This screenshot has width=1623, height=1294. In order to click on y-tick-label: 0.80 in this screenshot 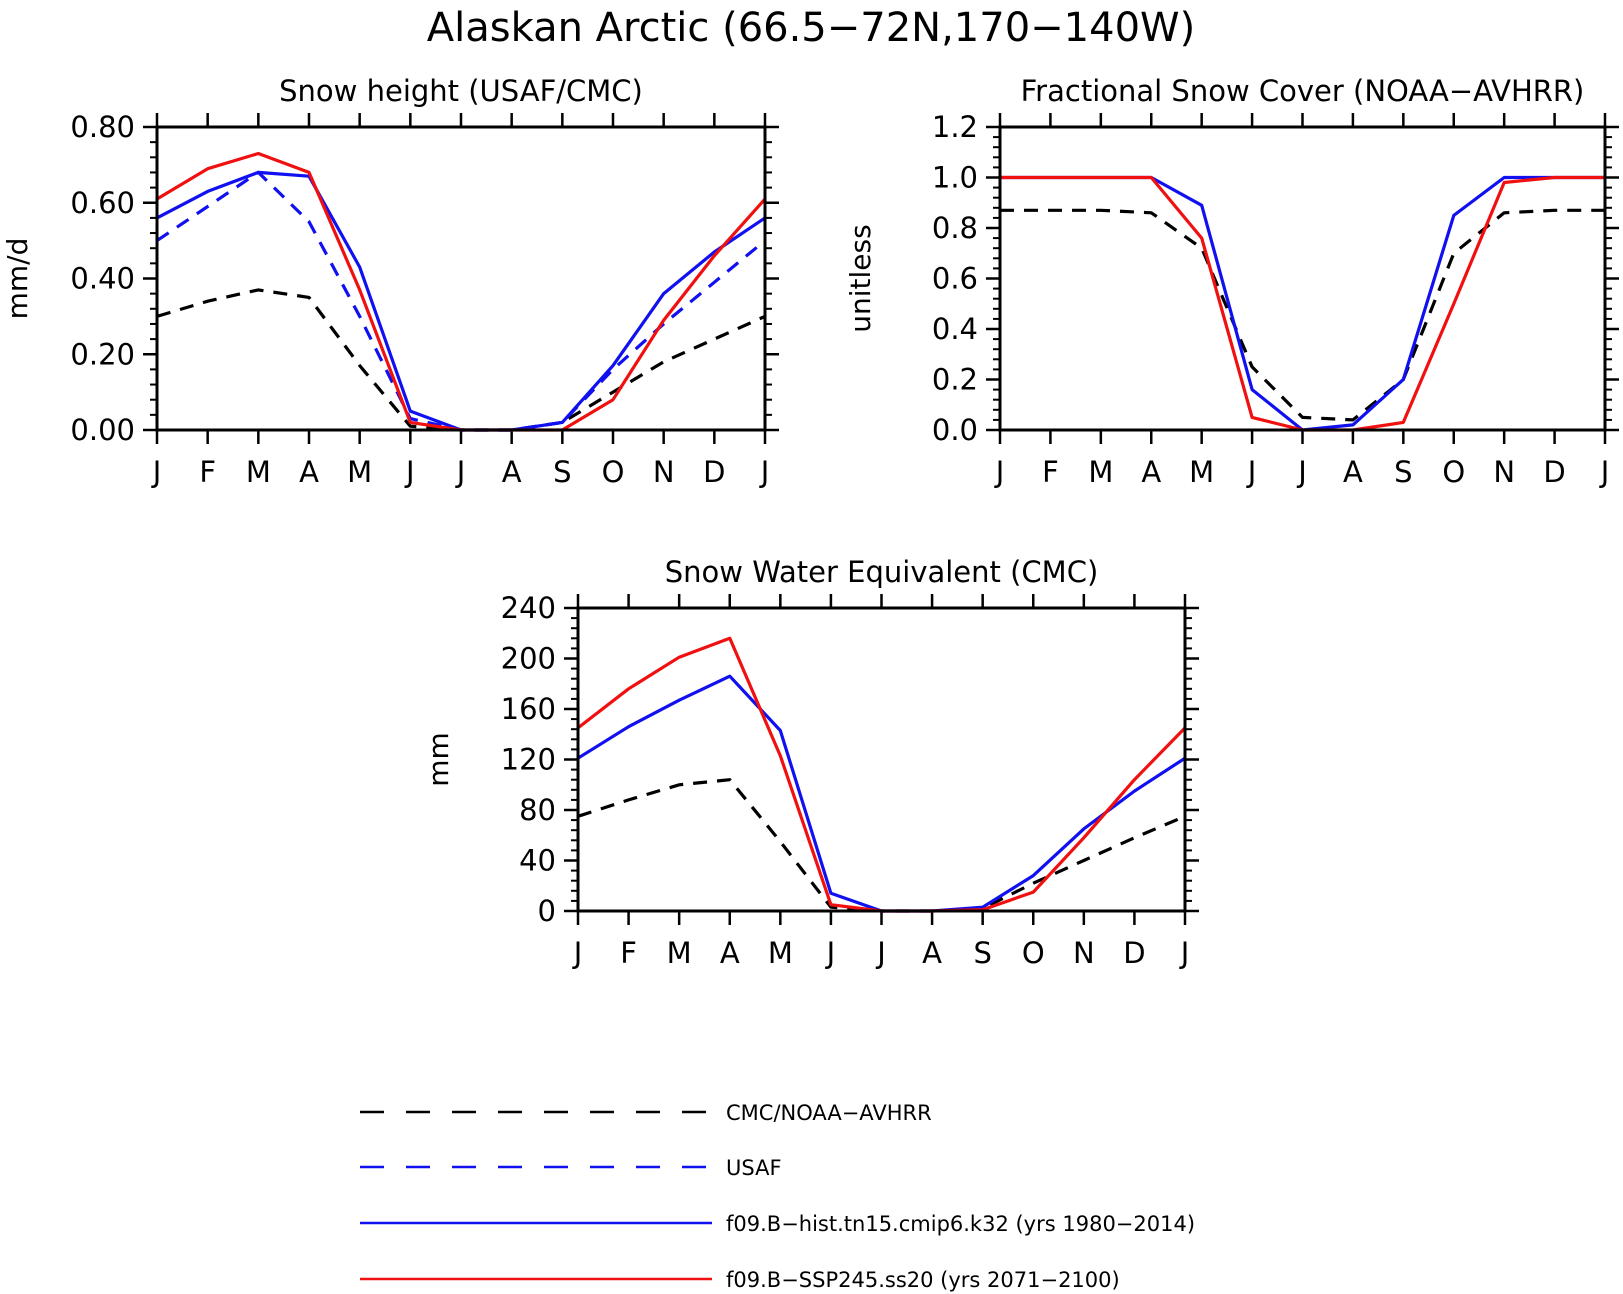, I will do `click(102, 127)`.